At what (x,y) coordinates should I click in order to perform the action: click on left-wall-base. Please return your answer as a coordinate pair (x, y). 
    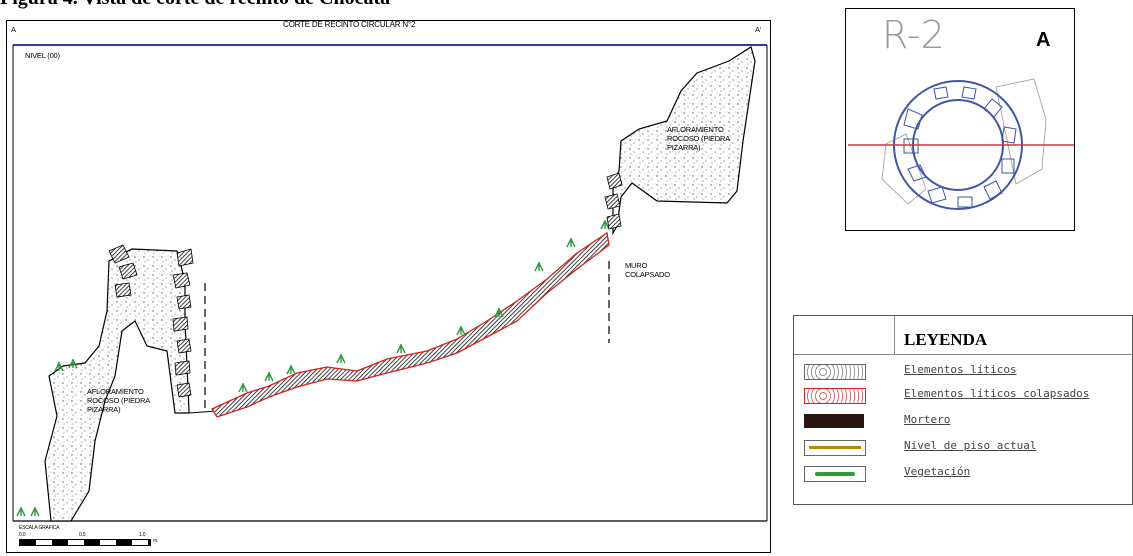
    Looking at the image, I should click on (203, 412).